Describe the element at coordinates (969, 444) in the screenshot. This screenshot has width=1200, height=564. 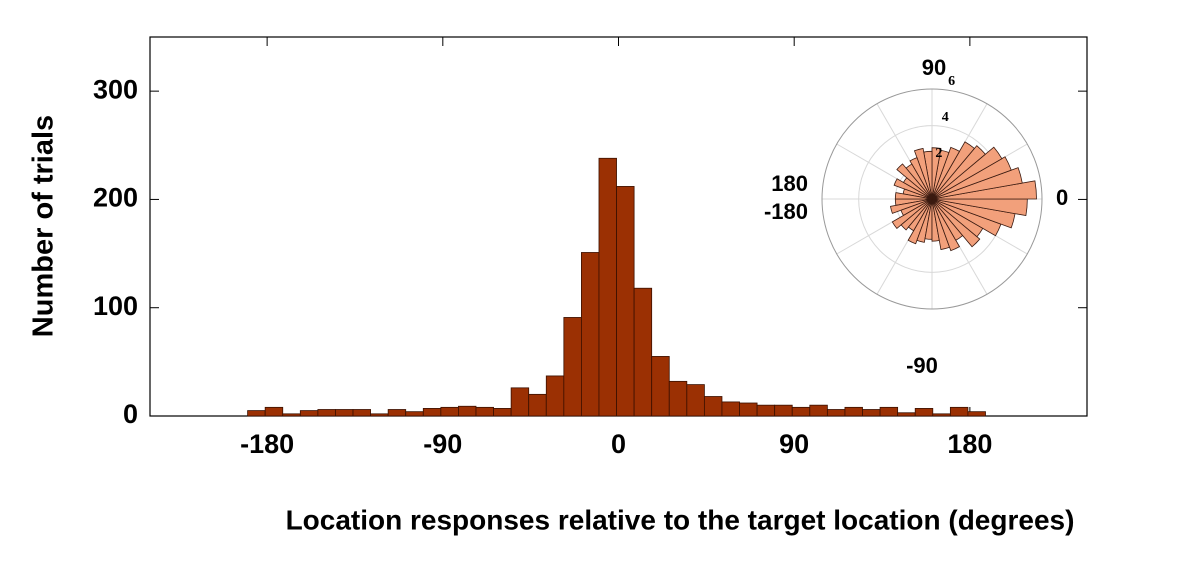
I see `x-tick-label: 180` at that location.